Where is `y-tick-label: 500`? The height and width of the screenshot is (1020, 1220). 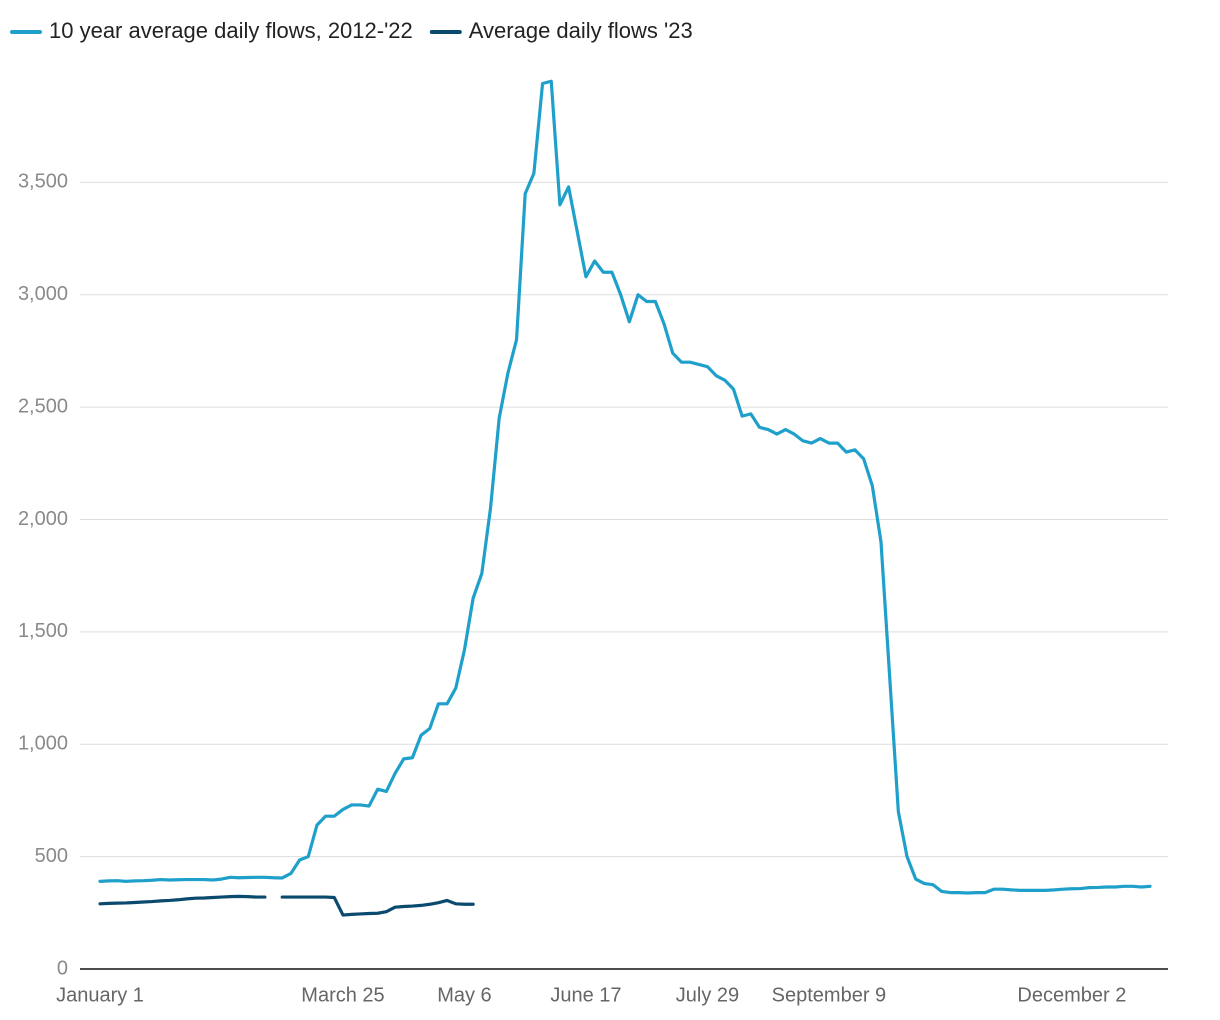
y-tick-label: 500 is located at coordinates (51, 856).